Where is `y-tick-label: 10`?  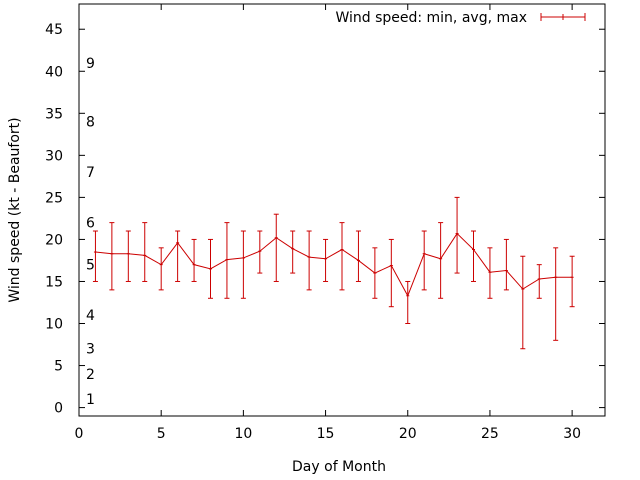 y-tick-label: 10 is located at coordinates (54, 325).